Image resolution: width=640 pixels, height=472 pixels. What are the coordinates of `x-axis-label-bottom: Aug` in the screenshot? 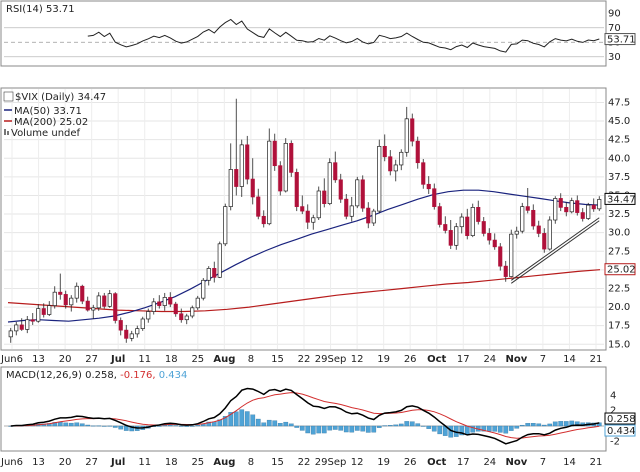 It's located at (224, 462).